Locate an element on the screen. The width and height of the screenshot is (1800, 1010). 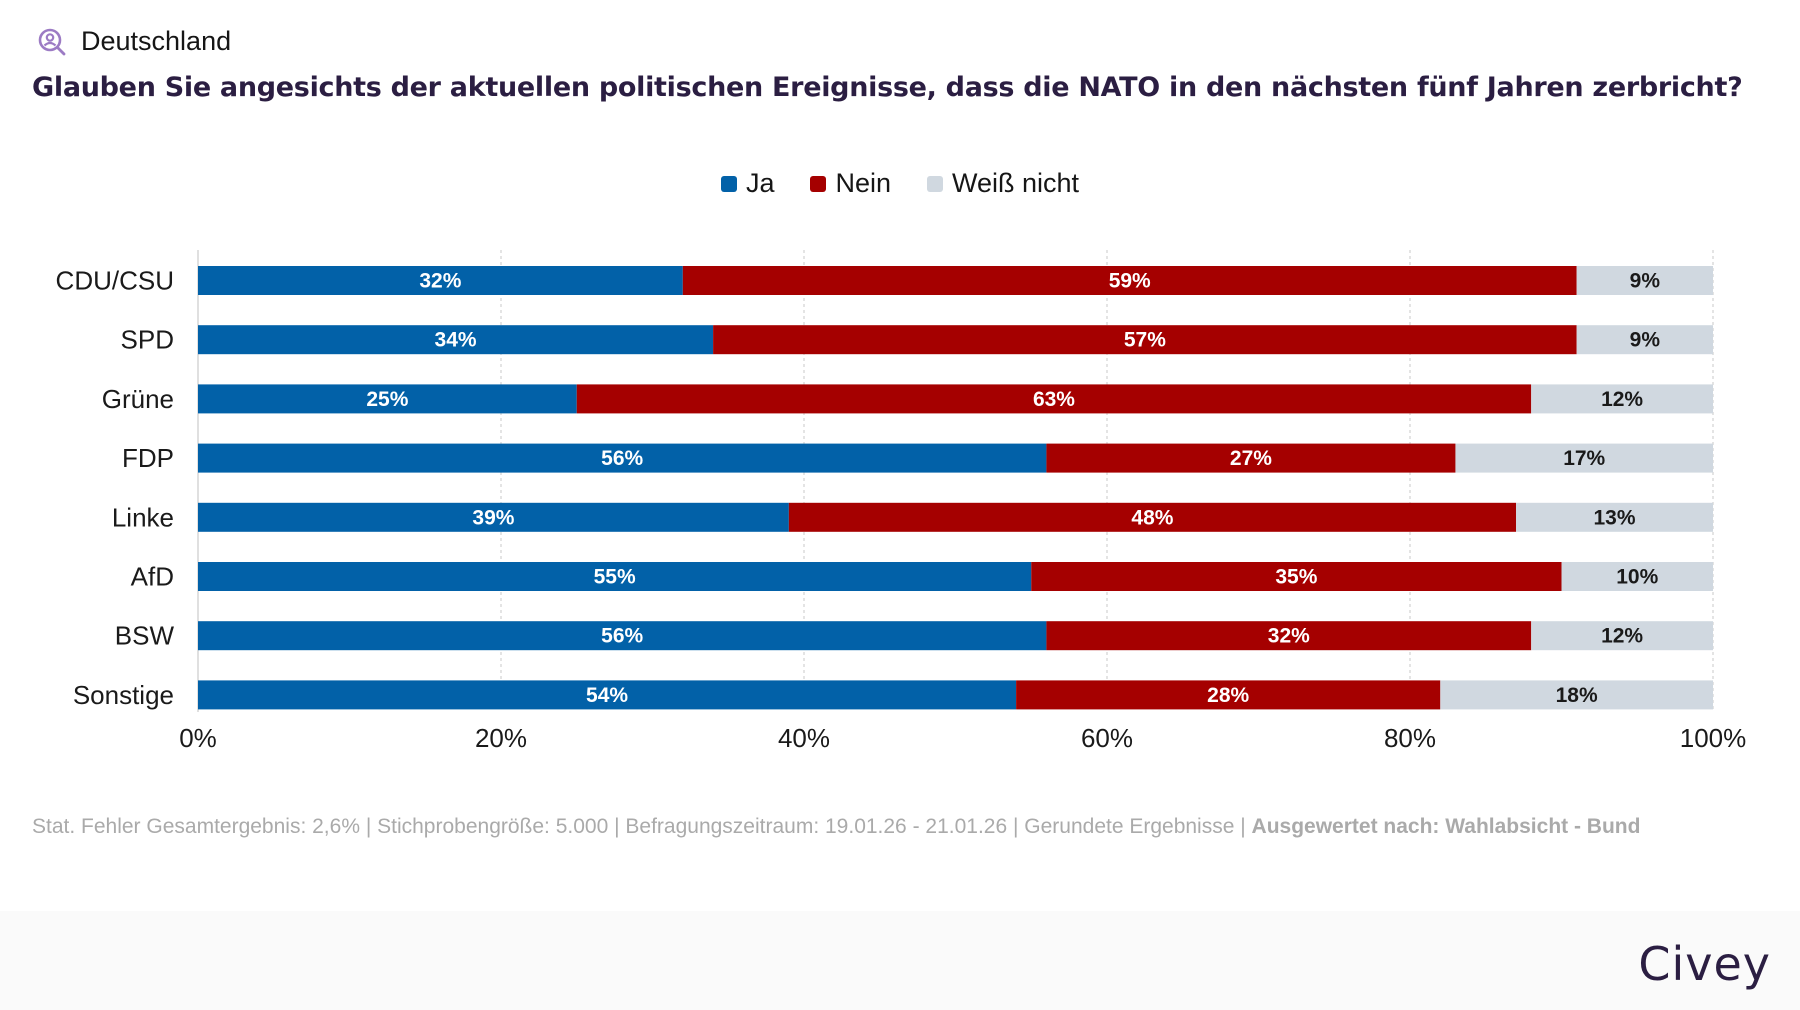
category-label: Grüne is located at coordinates (138, 399).